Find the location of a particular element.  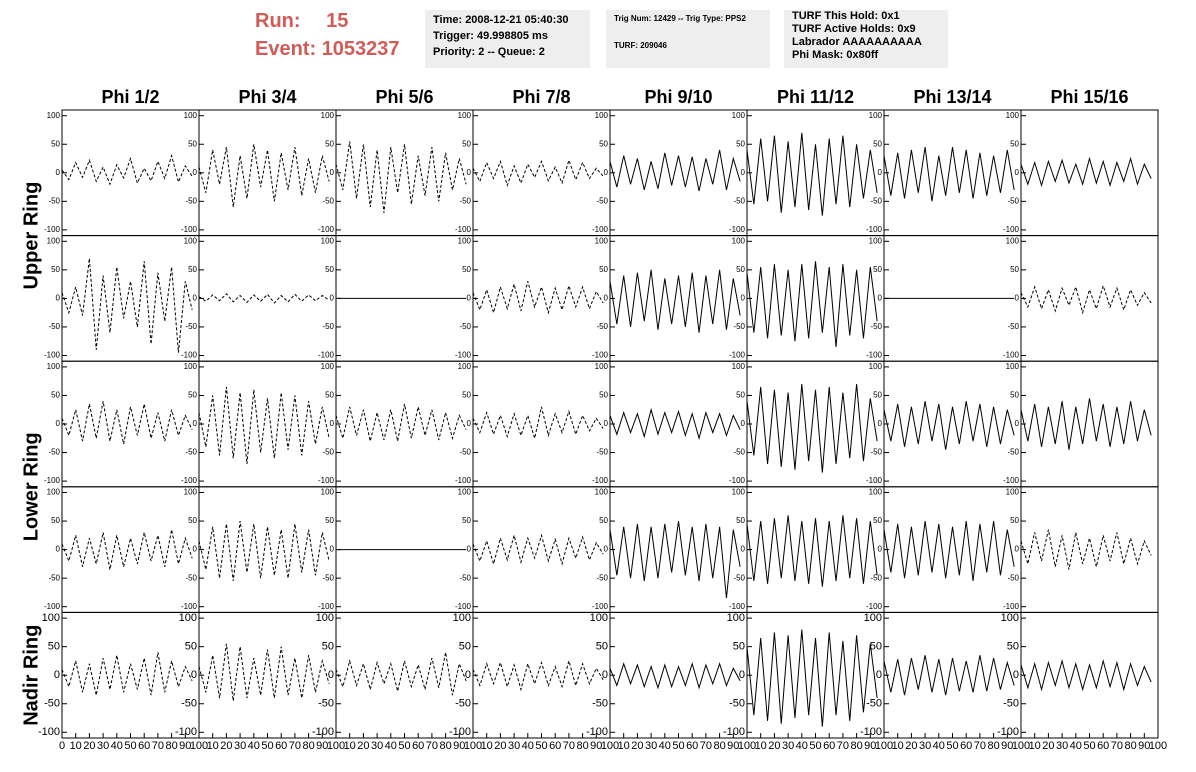

x-tick-label: 50 is located at coordinates (541, 746).